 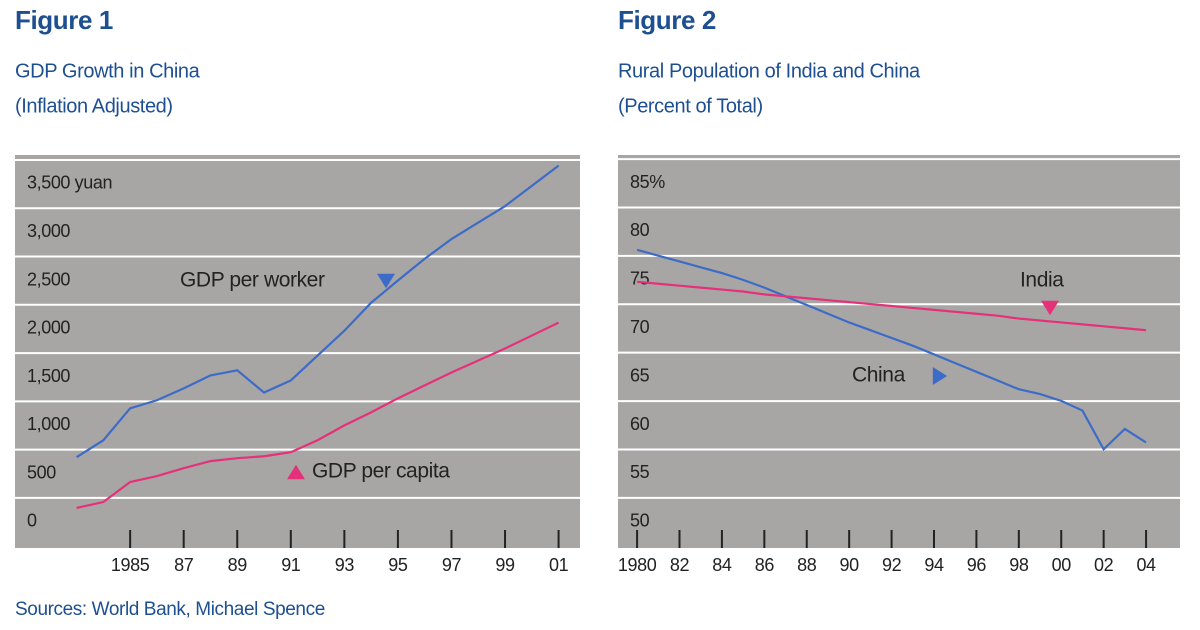 I want to click on x-tick-label: 1980, so click(x=637, y=565).